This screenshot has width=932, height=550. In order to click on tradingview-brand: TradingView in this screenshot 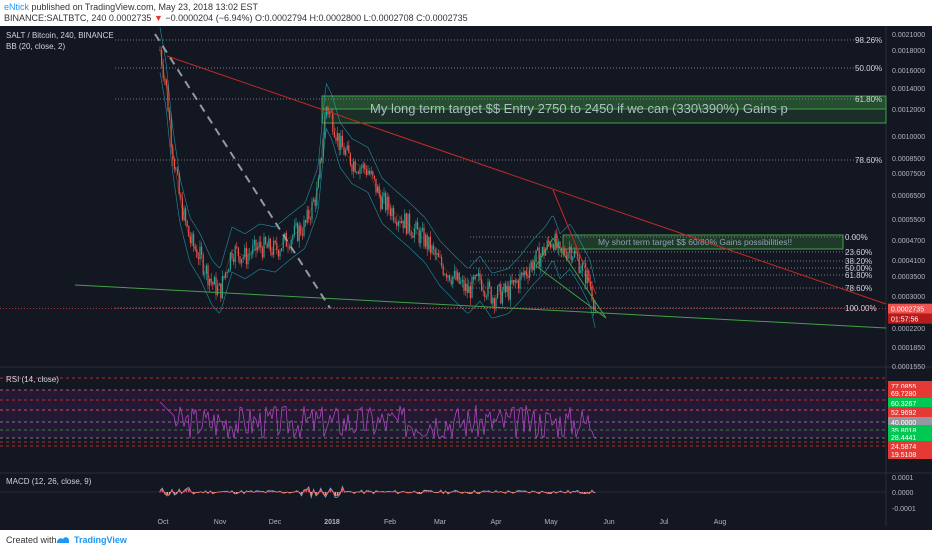, I will do `click(100, 540)`.